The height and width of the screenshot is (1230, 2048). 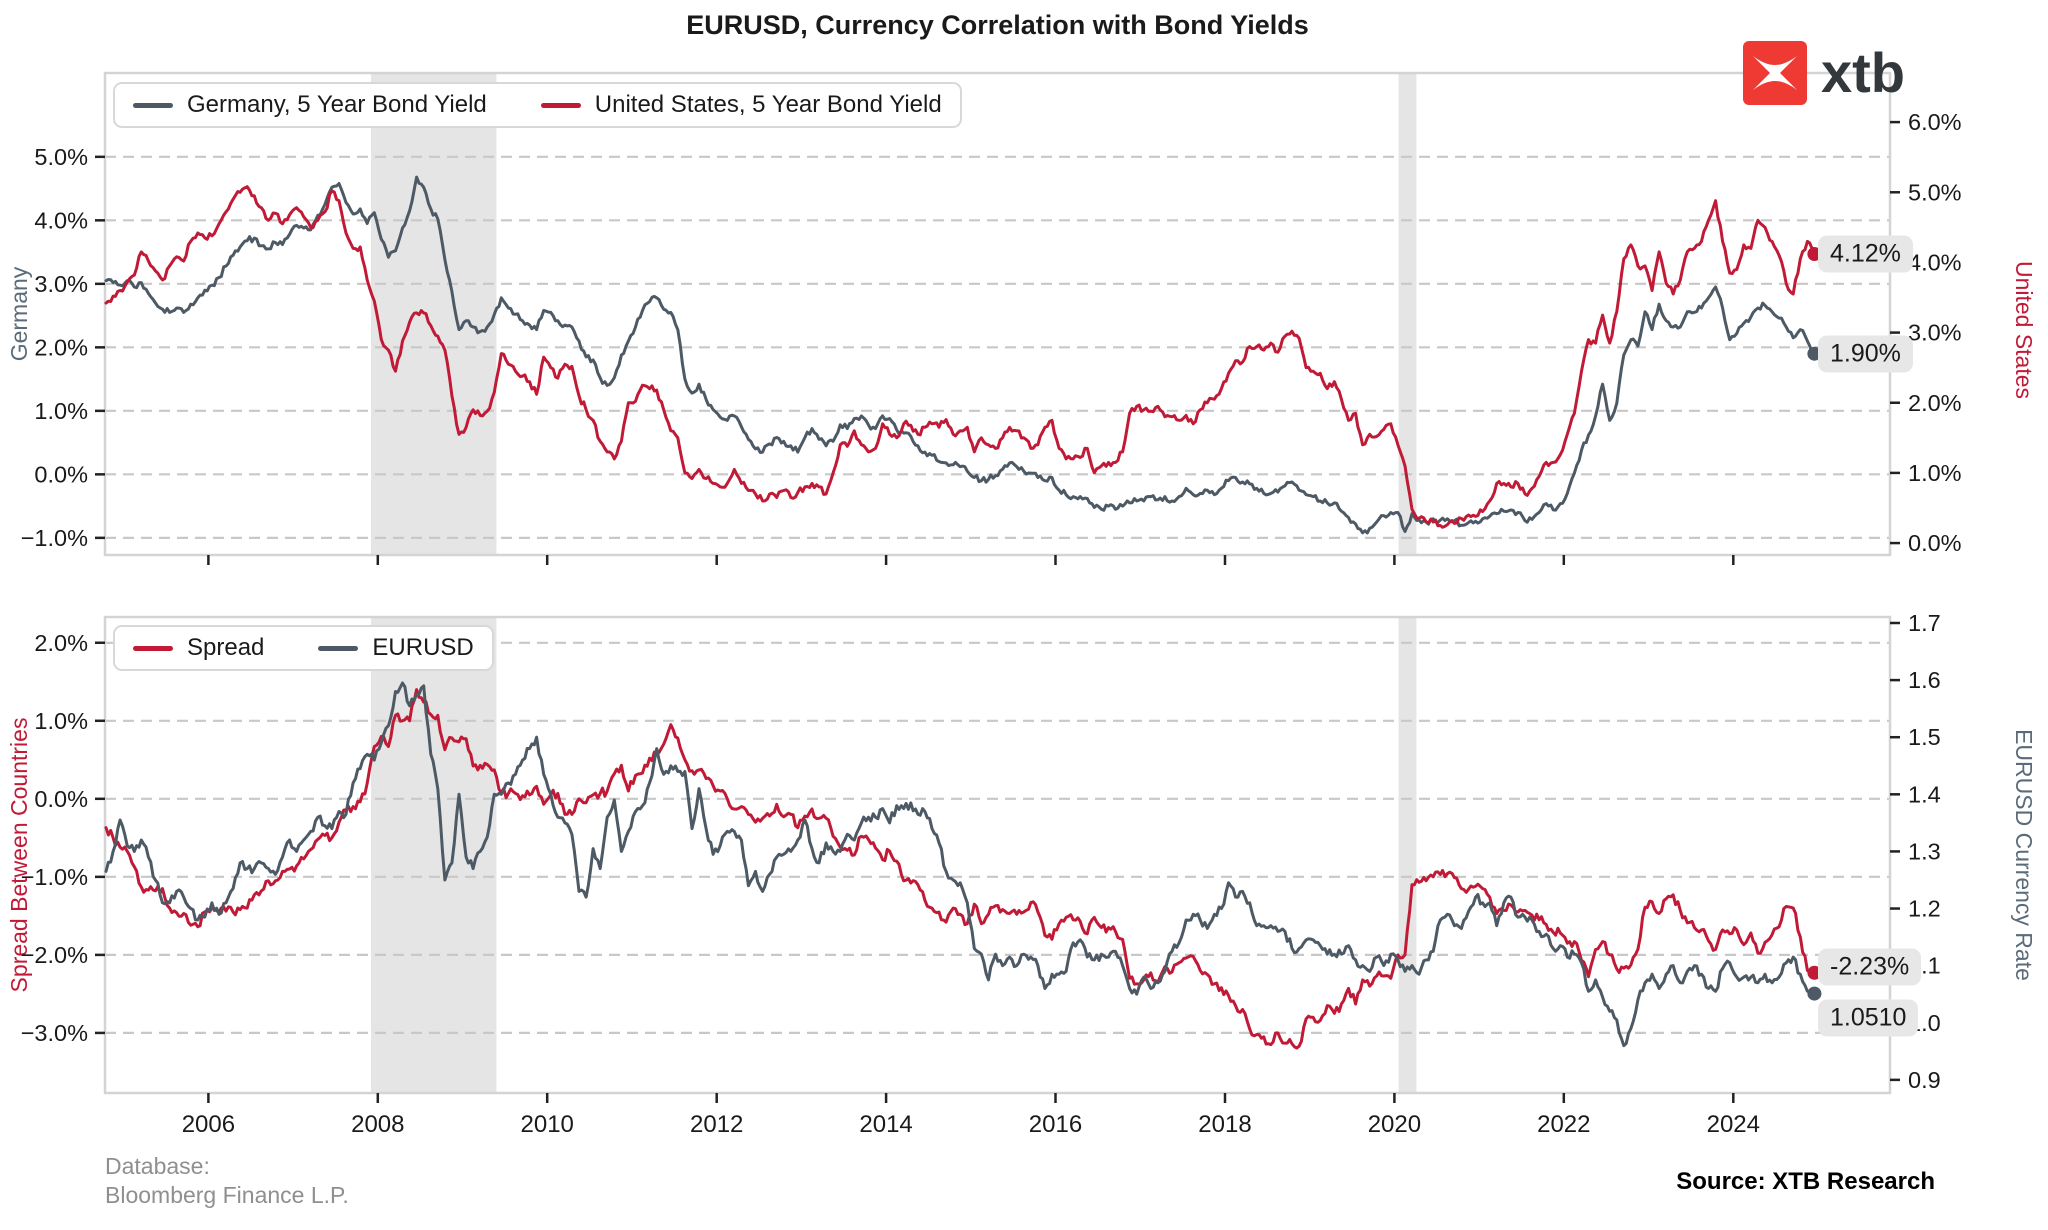 I want to click on y-tick-label: 1.5, so click(x=1924, y=737).